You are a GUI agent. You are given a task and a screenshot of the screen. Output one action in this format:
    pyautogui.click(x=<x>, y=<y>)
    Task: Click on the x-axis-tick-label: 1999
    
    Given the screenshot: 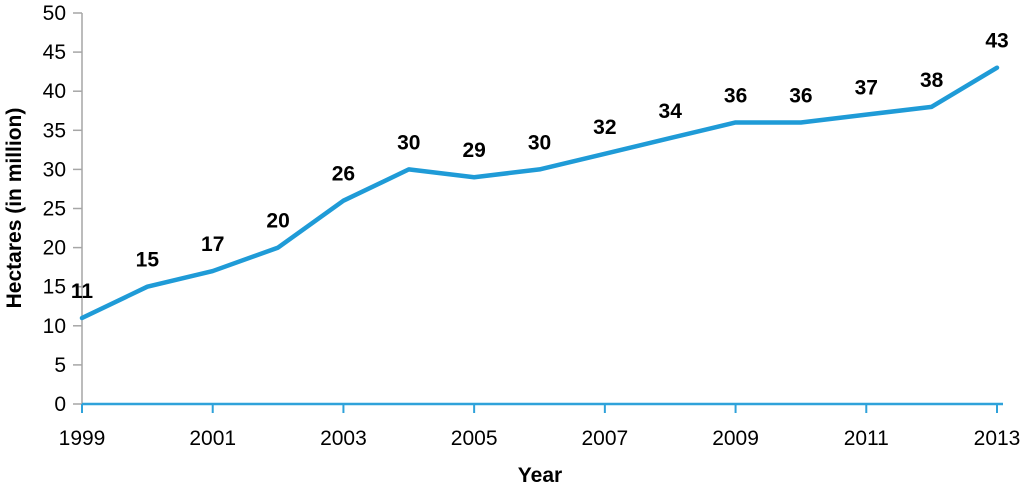 What is the action you would take?
    pyautogui.click(x=82, y=438)
    